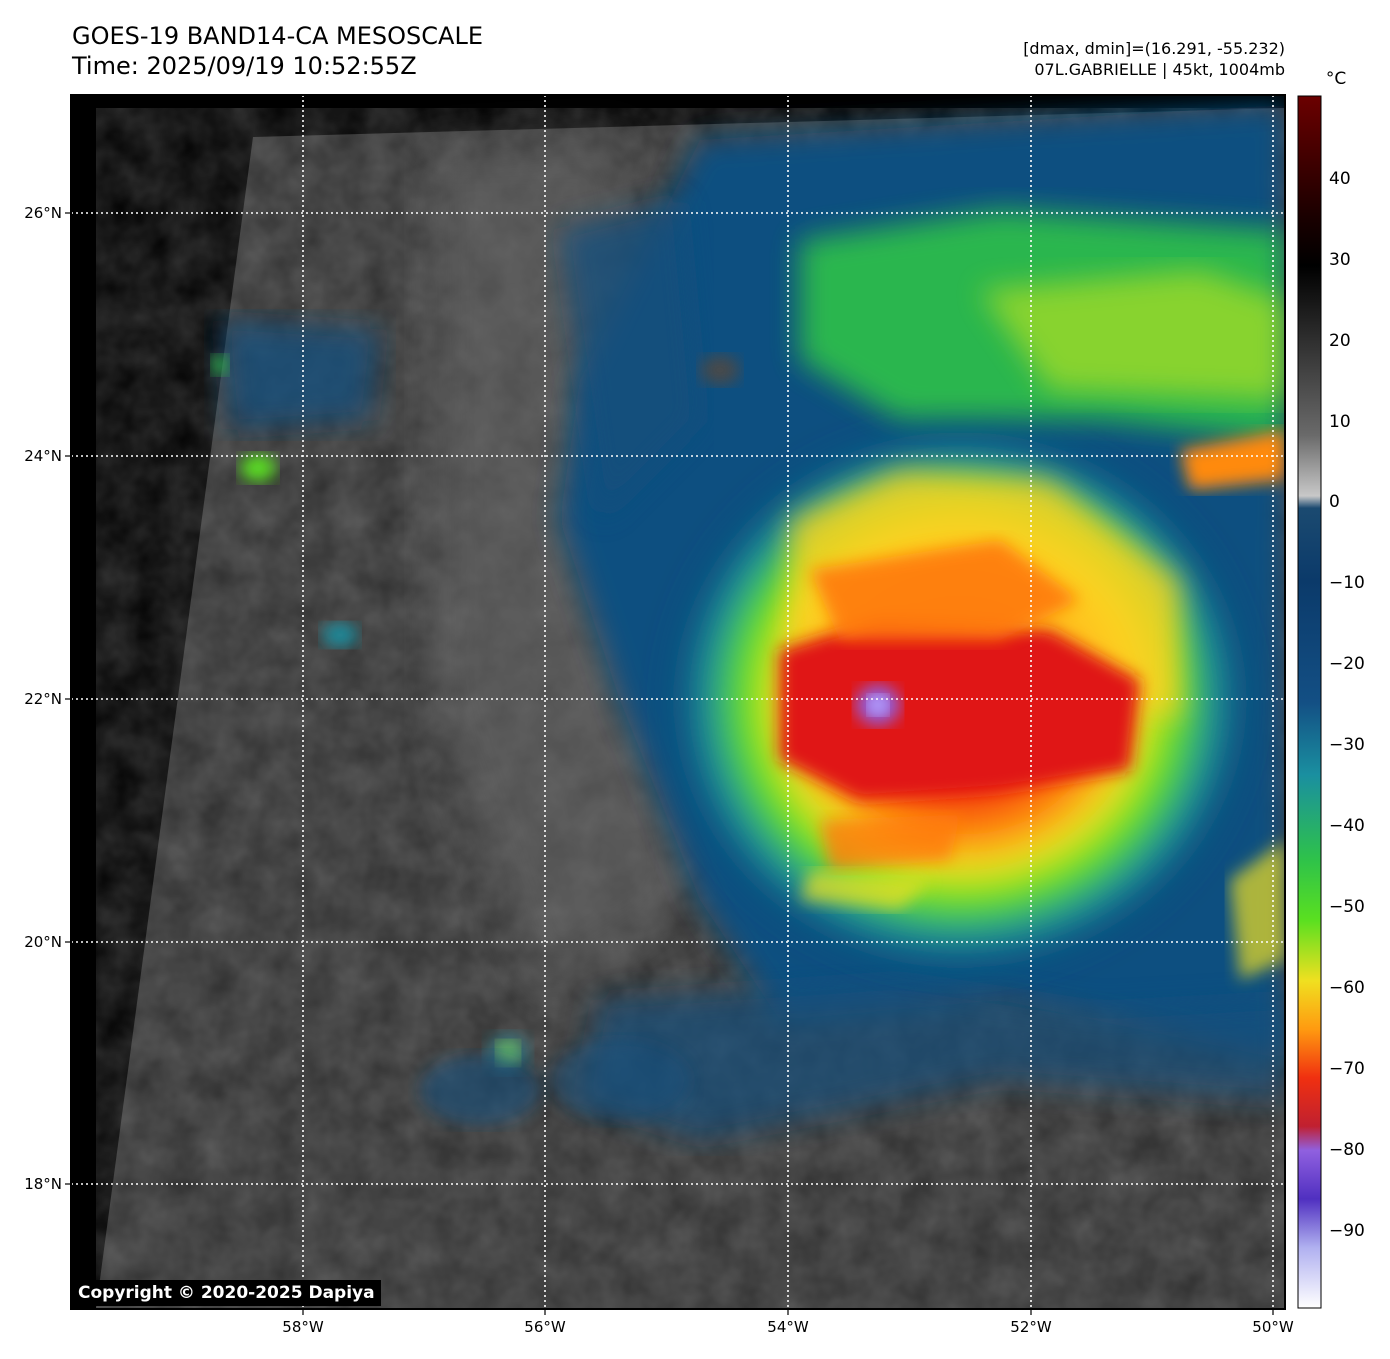 This screenshot has height=1359, width=1390. What do you see at coordinates (1340, 179) in the screenshot?
I see `colorbar-tick-label: 40` at bounding box center [1340, 179].